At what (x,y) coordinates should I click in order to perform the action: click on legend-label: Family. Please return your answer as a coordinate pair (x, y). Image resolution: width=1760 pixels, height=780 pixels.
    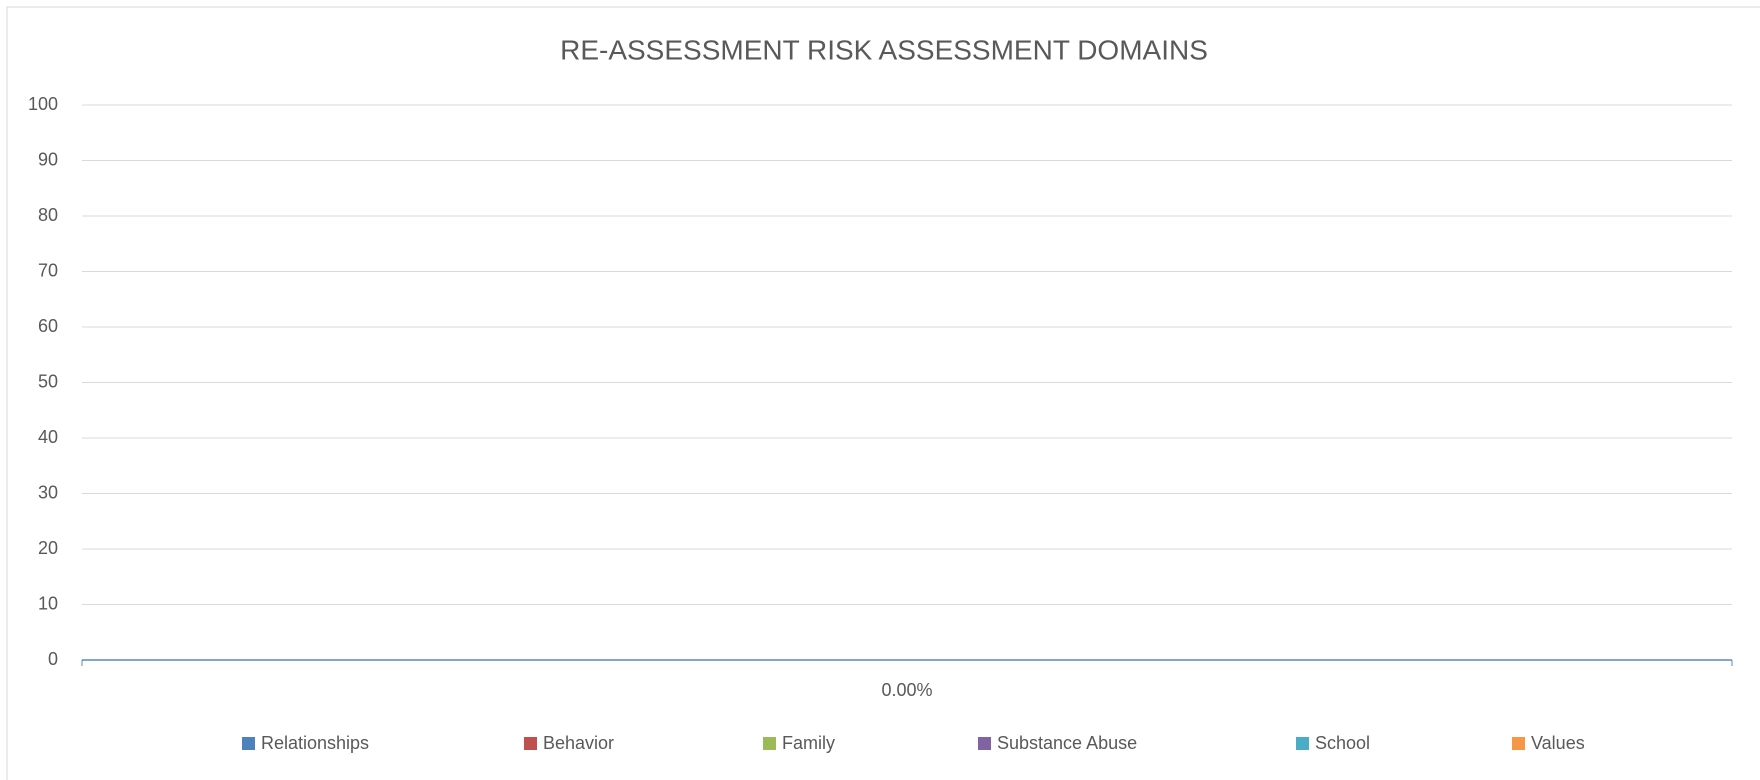
    Looking at the image, I should click on (808, 743).